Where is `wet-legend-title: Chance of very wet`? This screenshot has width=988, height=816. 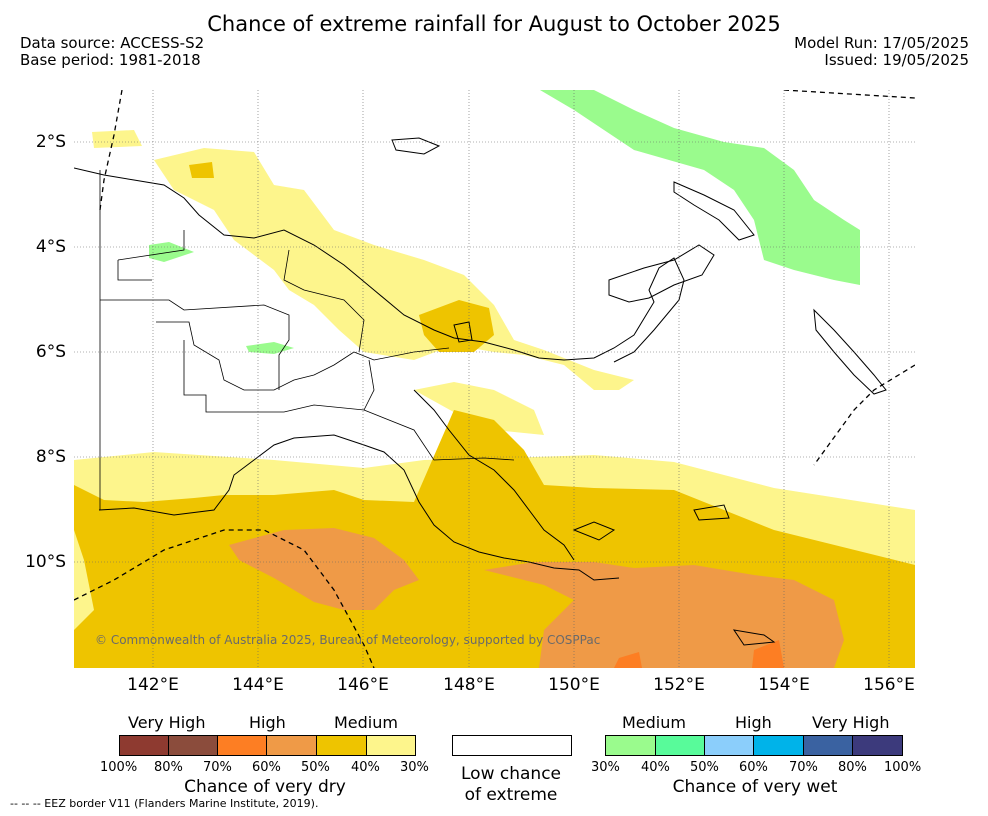
wet-legend-title: Chance of very wet is located at coordinates (755, 787).